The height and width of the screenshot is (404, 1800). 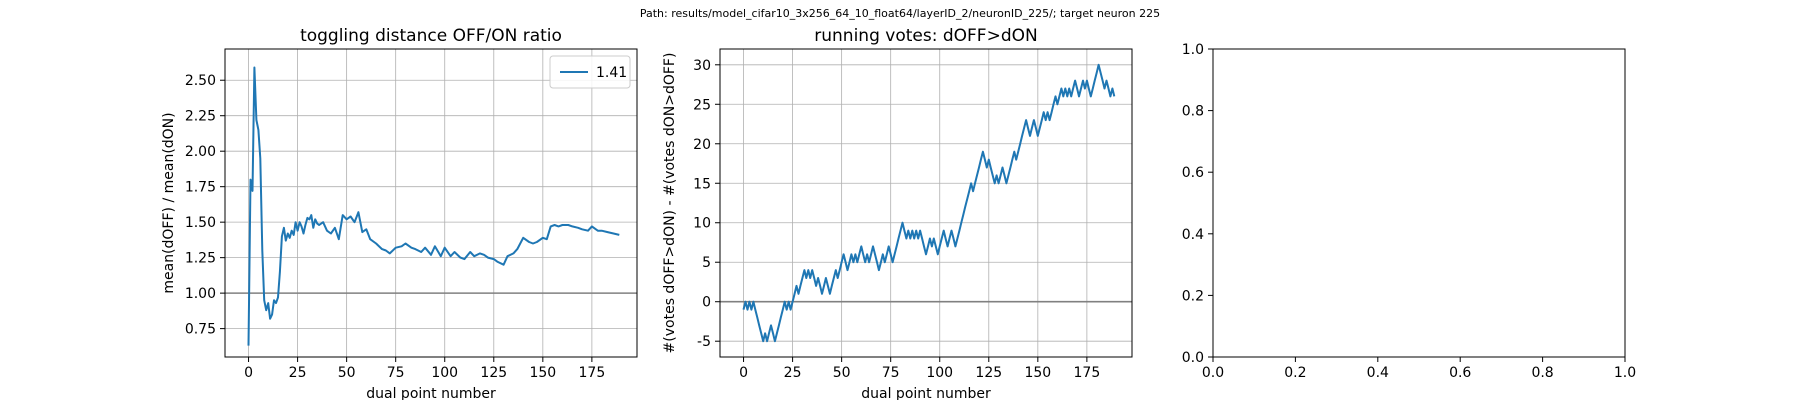 I want to click on y-tick-label: 1.75, so click(x=200, y=188).